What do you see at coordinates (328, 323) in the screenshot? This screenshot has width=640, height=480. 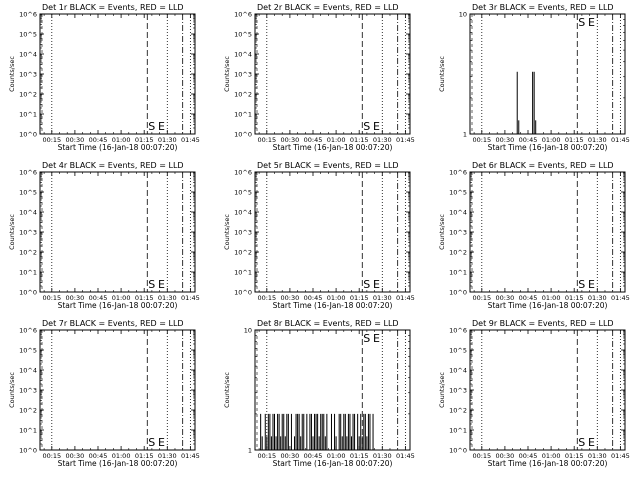 I see `panel-title: Det 8r BLACK = Events, RED = LLD` at bounding box center [328, 323].